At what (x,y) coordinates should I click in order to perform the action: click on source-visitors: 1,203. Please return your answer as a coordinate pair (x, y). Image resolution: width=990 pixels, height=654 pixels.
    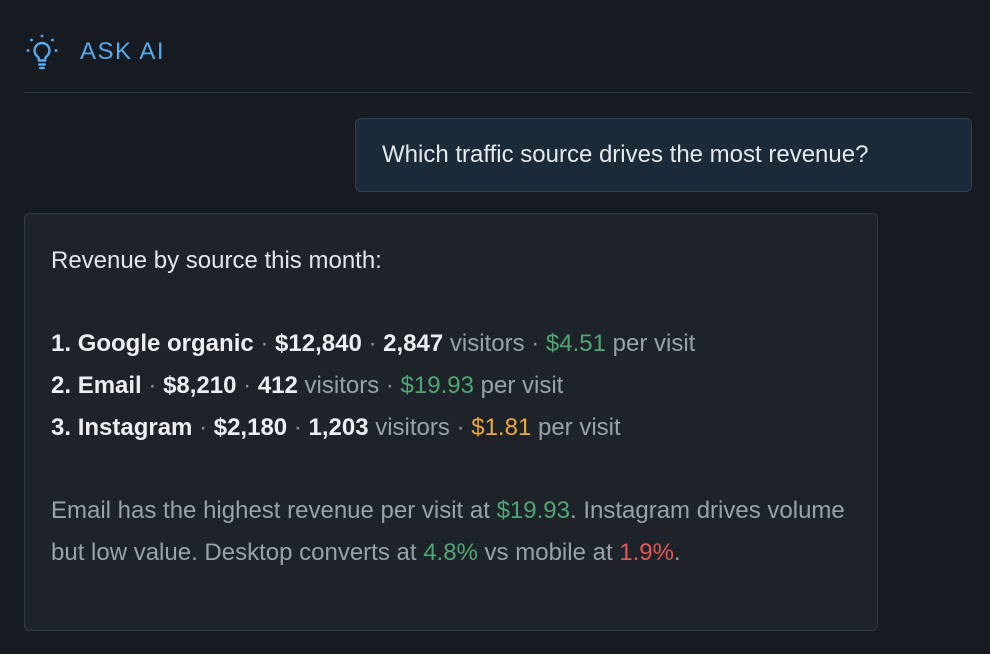
    Looking at the image, I should click on (338, 427).